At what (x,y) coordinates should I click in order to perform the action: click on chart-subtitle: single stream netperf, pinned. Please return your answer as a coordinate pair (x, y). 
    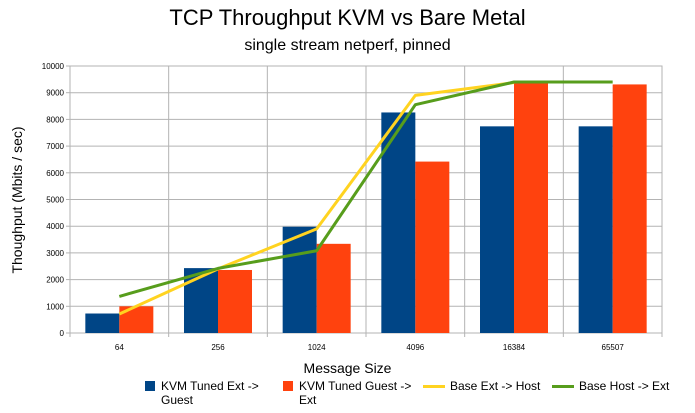
    Looking at the image, I should click on (347, 45).